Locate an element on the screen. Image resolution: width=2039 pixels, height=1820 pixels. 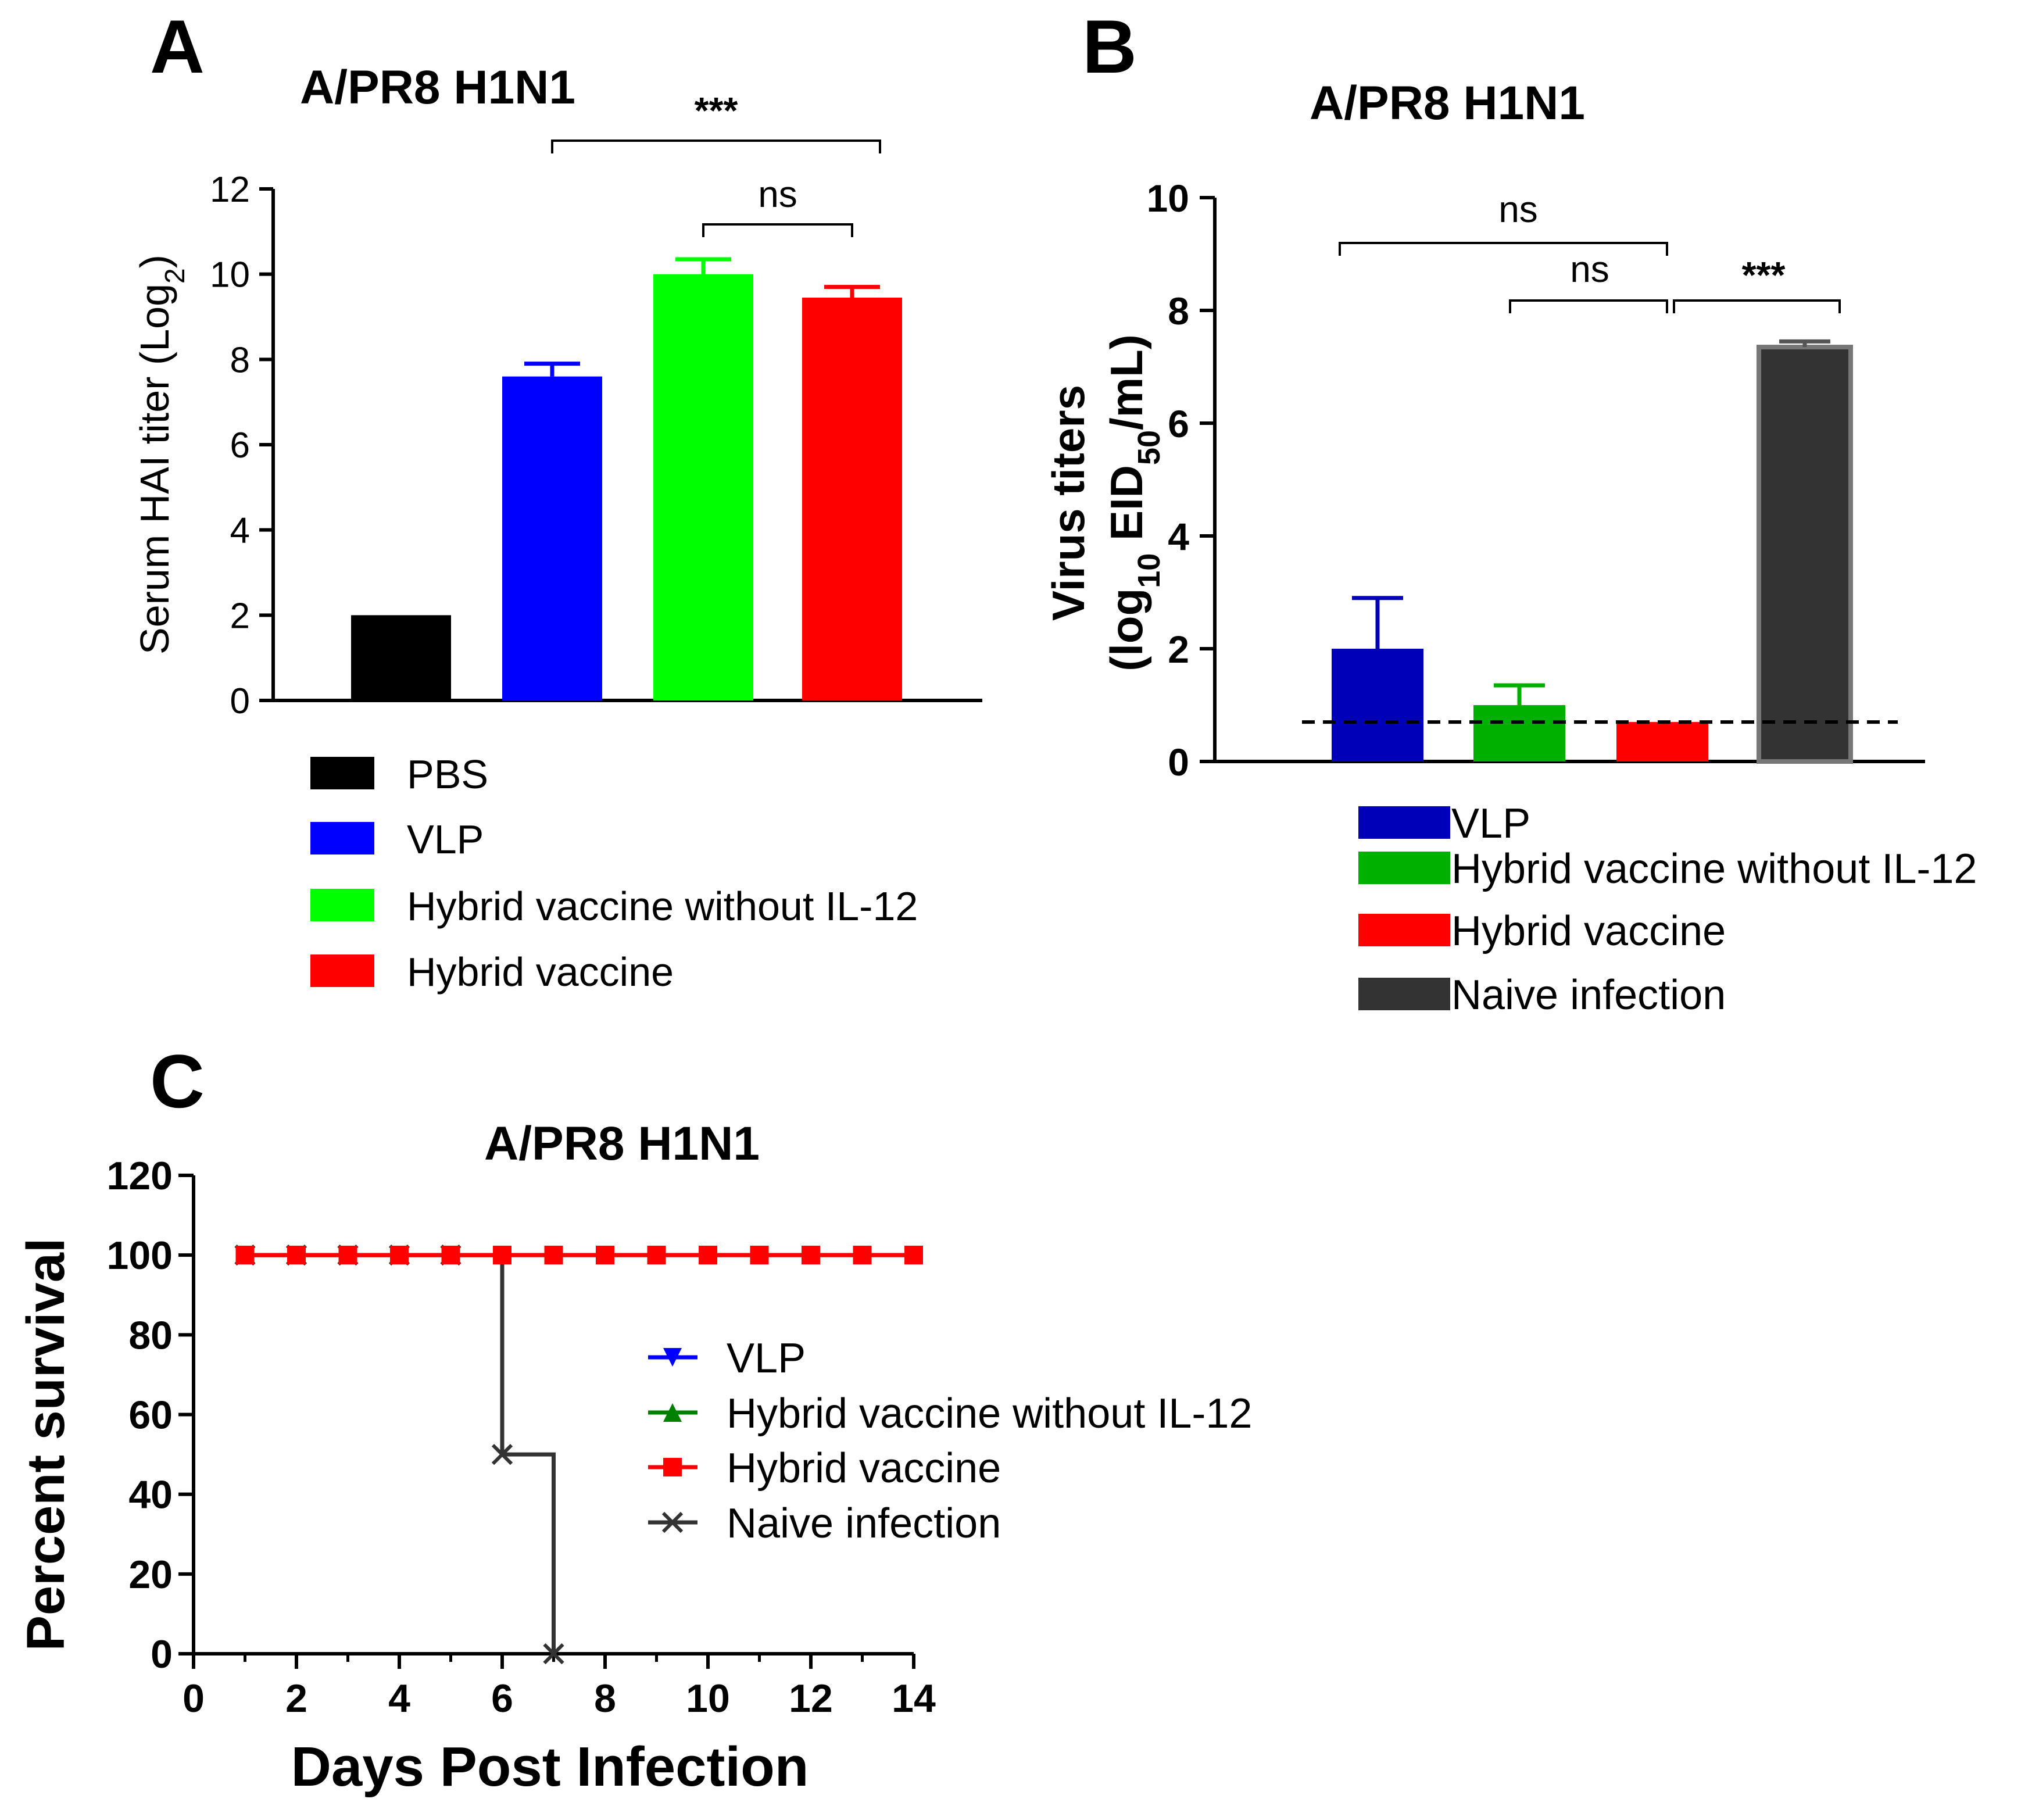
panel-b-y-tick-label: 4 is located at coordinates (1178, 537).